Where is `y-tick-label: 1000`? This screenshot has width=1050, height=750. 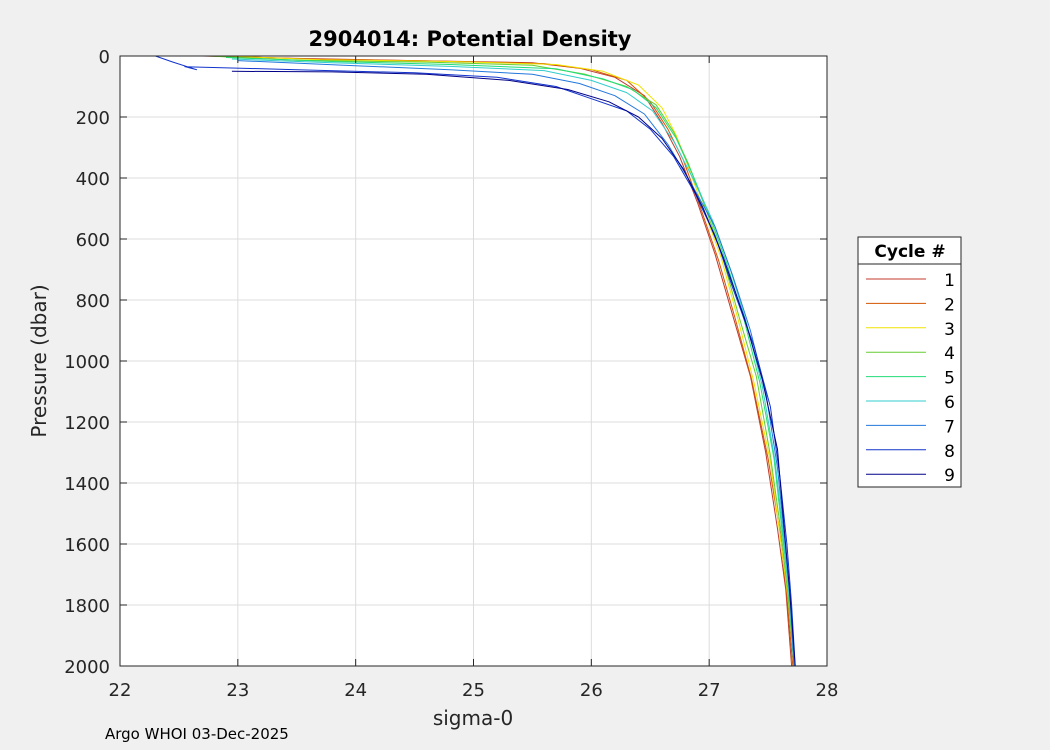
y-tick-label: 1000 is located at coordinates (87, 362).